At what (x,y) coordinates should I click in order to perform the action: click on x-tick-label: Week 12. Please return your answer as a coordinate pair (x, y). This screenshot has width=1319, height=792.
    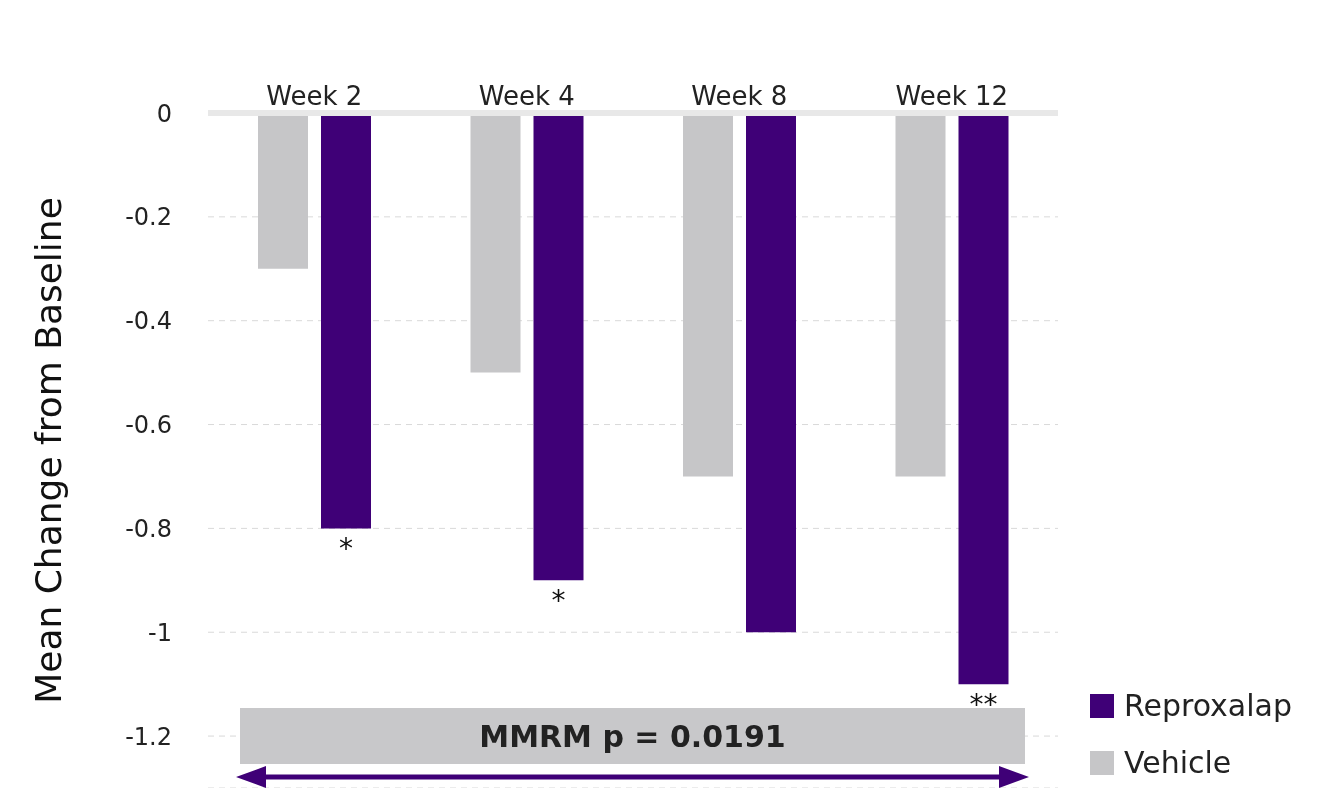
    Looking at the image, I should click on (952, 96).